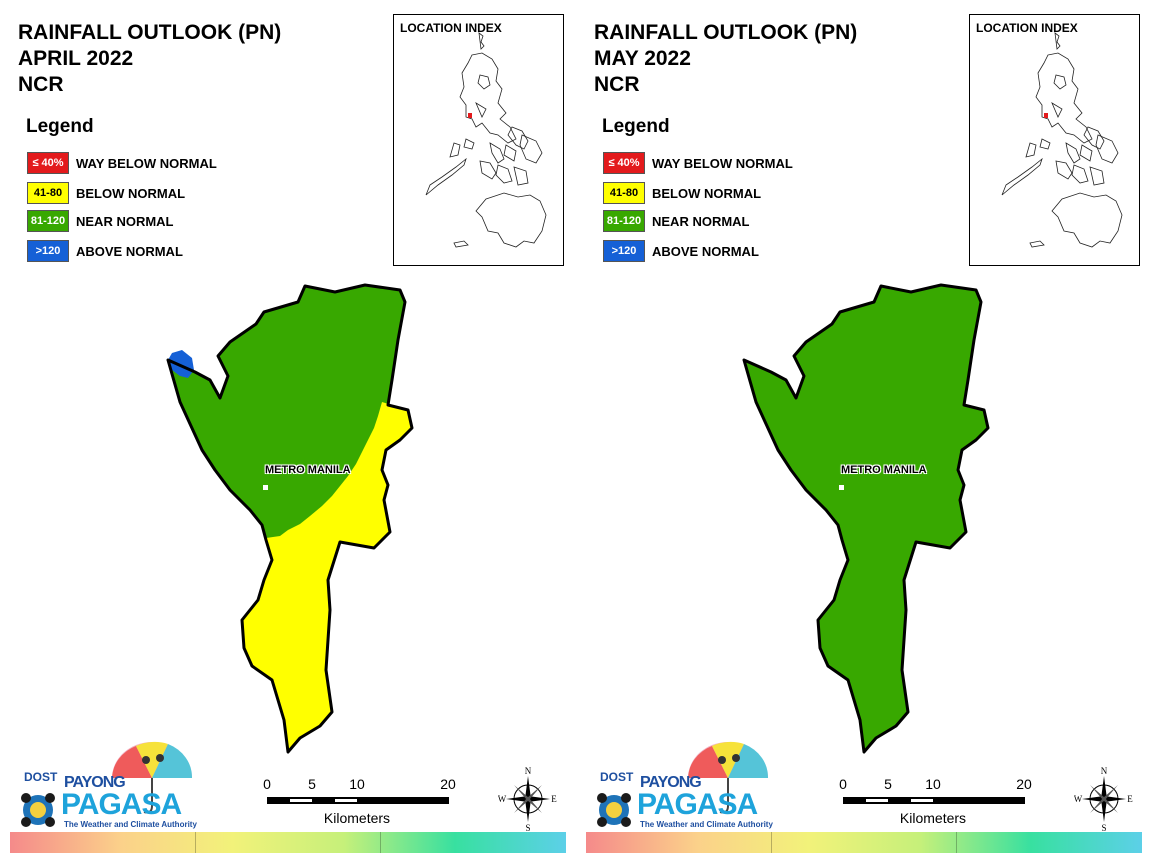 This screenshot has width=1152, height=864. I want to click on zone-above-normal, so click(181, 364).